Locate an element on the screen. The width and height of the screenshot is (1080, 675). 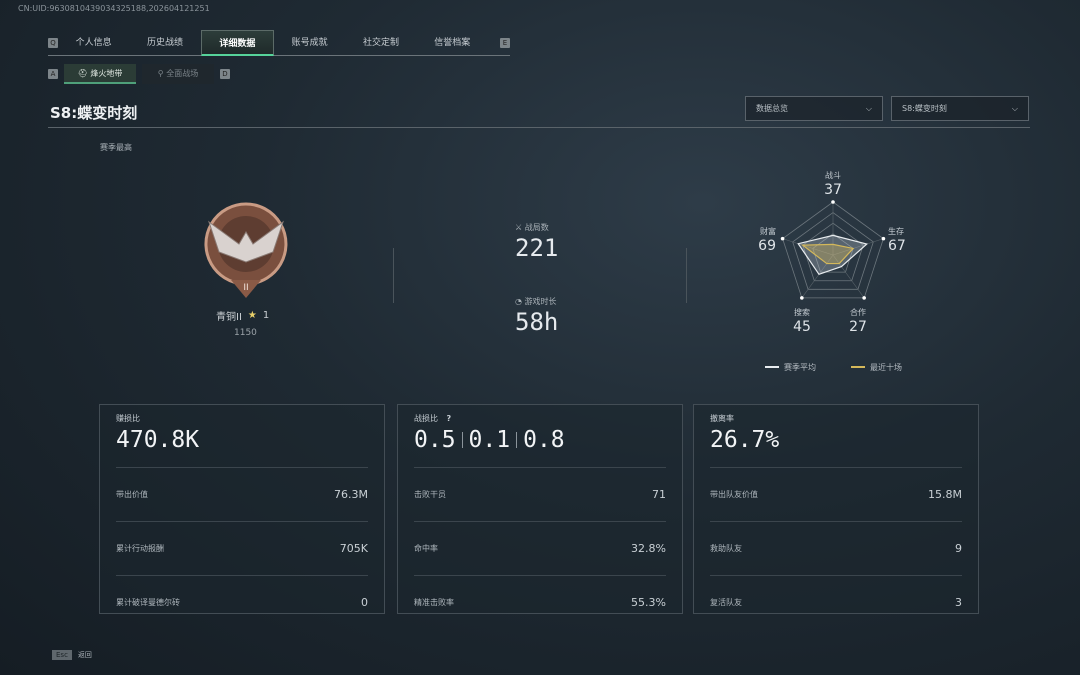
subtab-warfare: ⚲ 全面战场 is located at coordinates (178, 74).